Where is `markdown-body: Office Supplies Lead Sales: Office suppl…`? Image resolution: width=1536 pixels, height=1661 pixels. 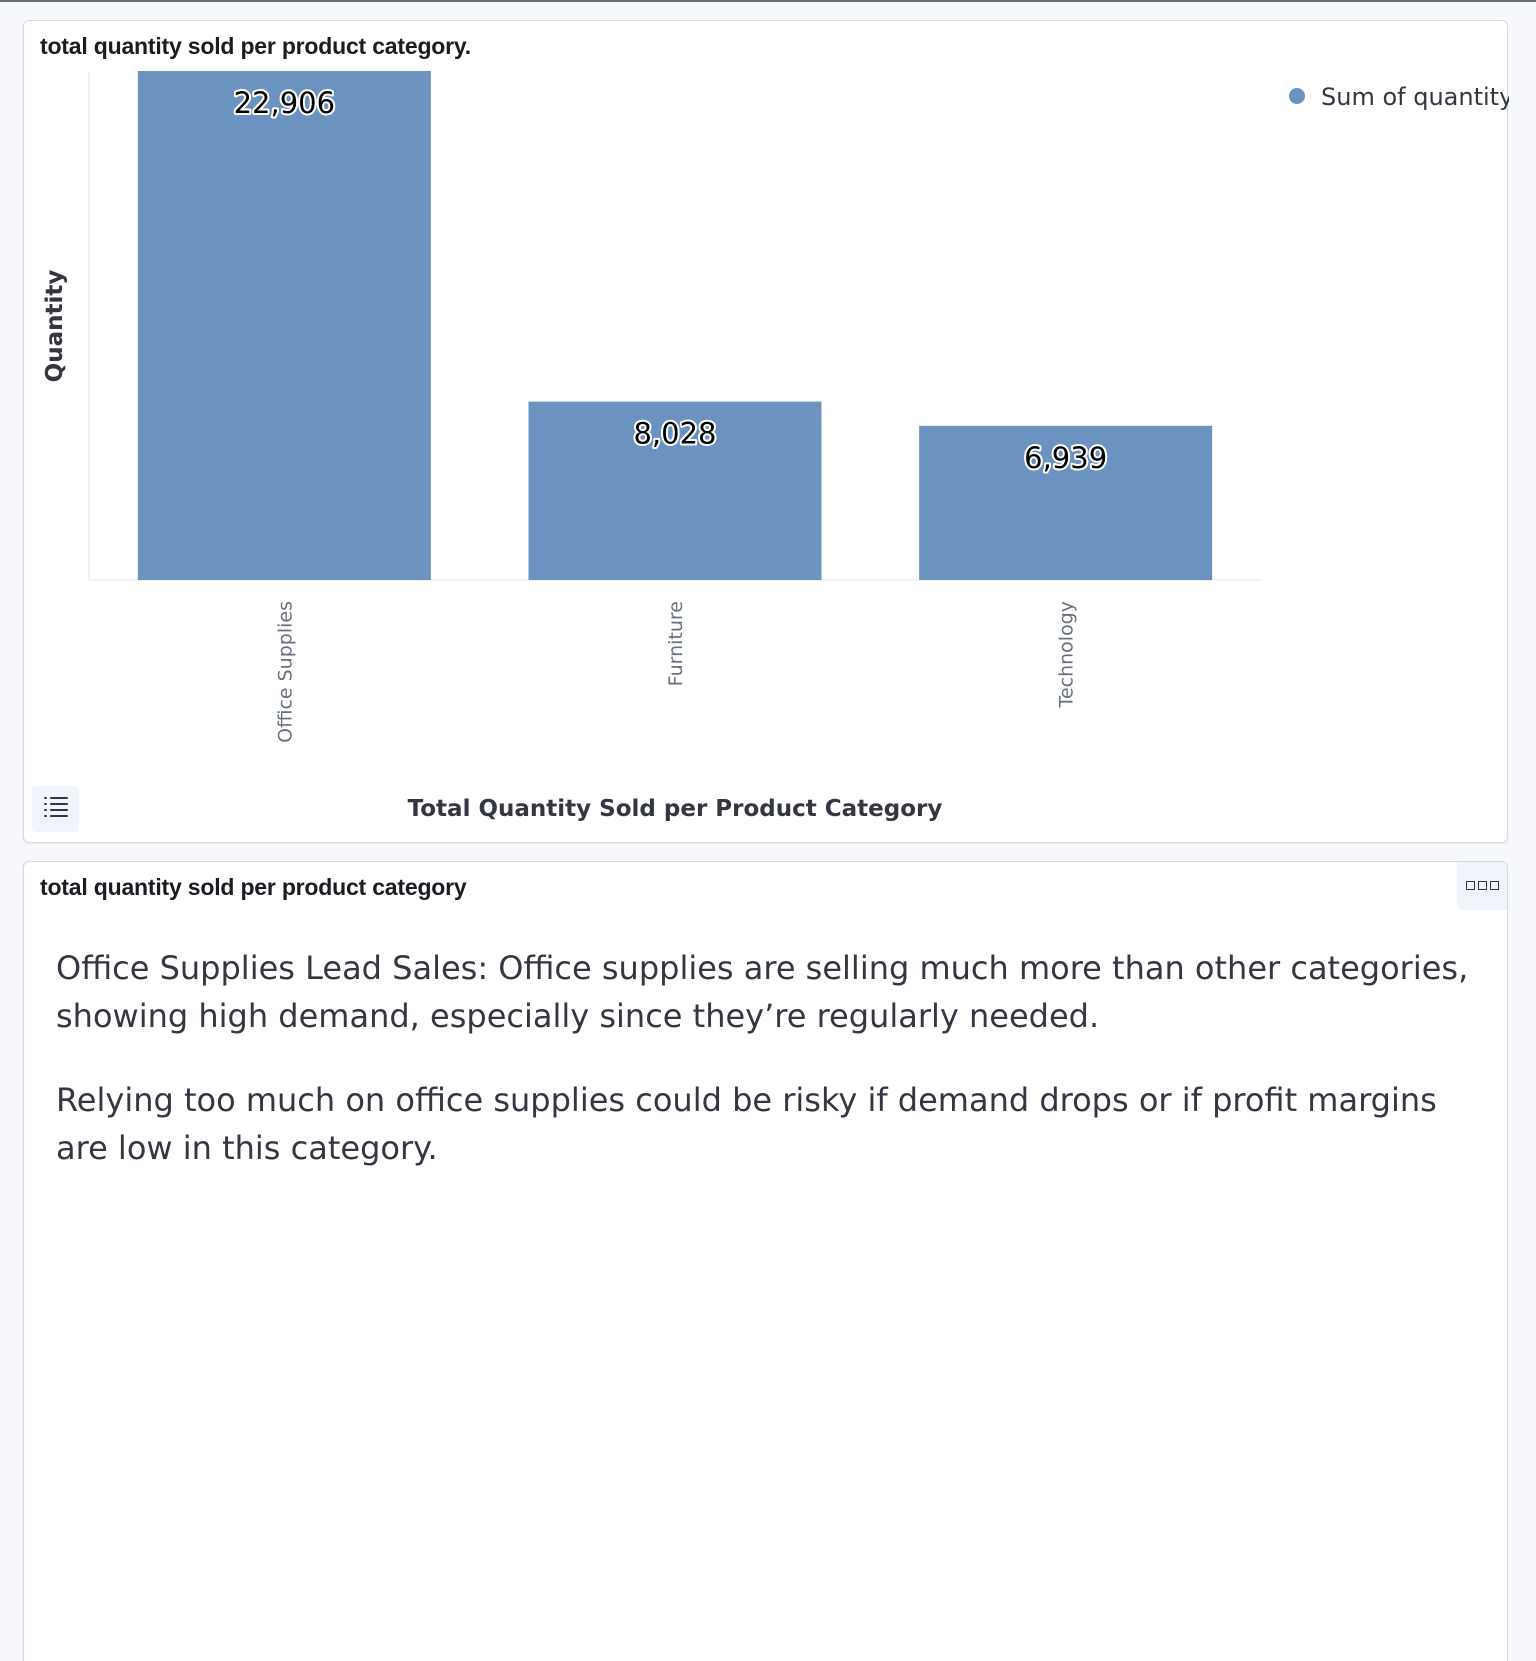 markdown-body: Office Supplies Lead Sales: Office suppl… is located at coordinates (766, 1076).